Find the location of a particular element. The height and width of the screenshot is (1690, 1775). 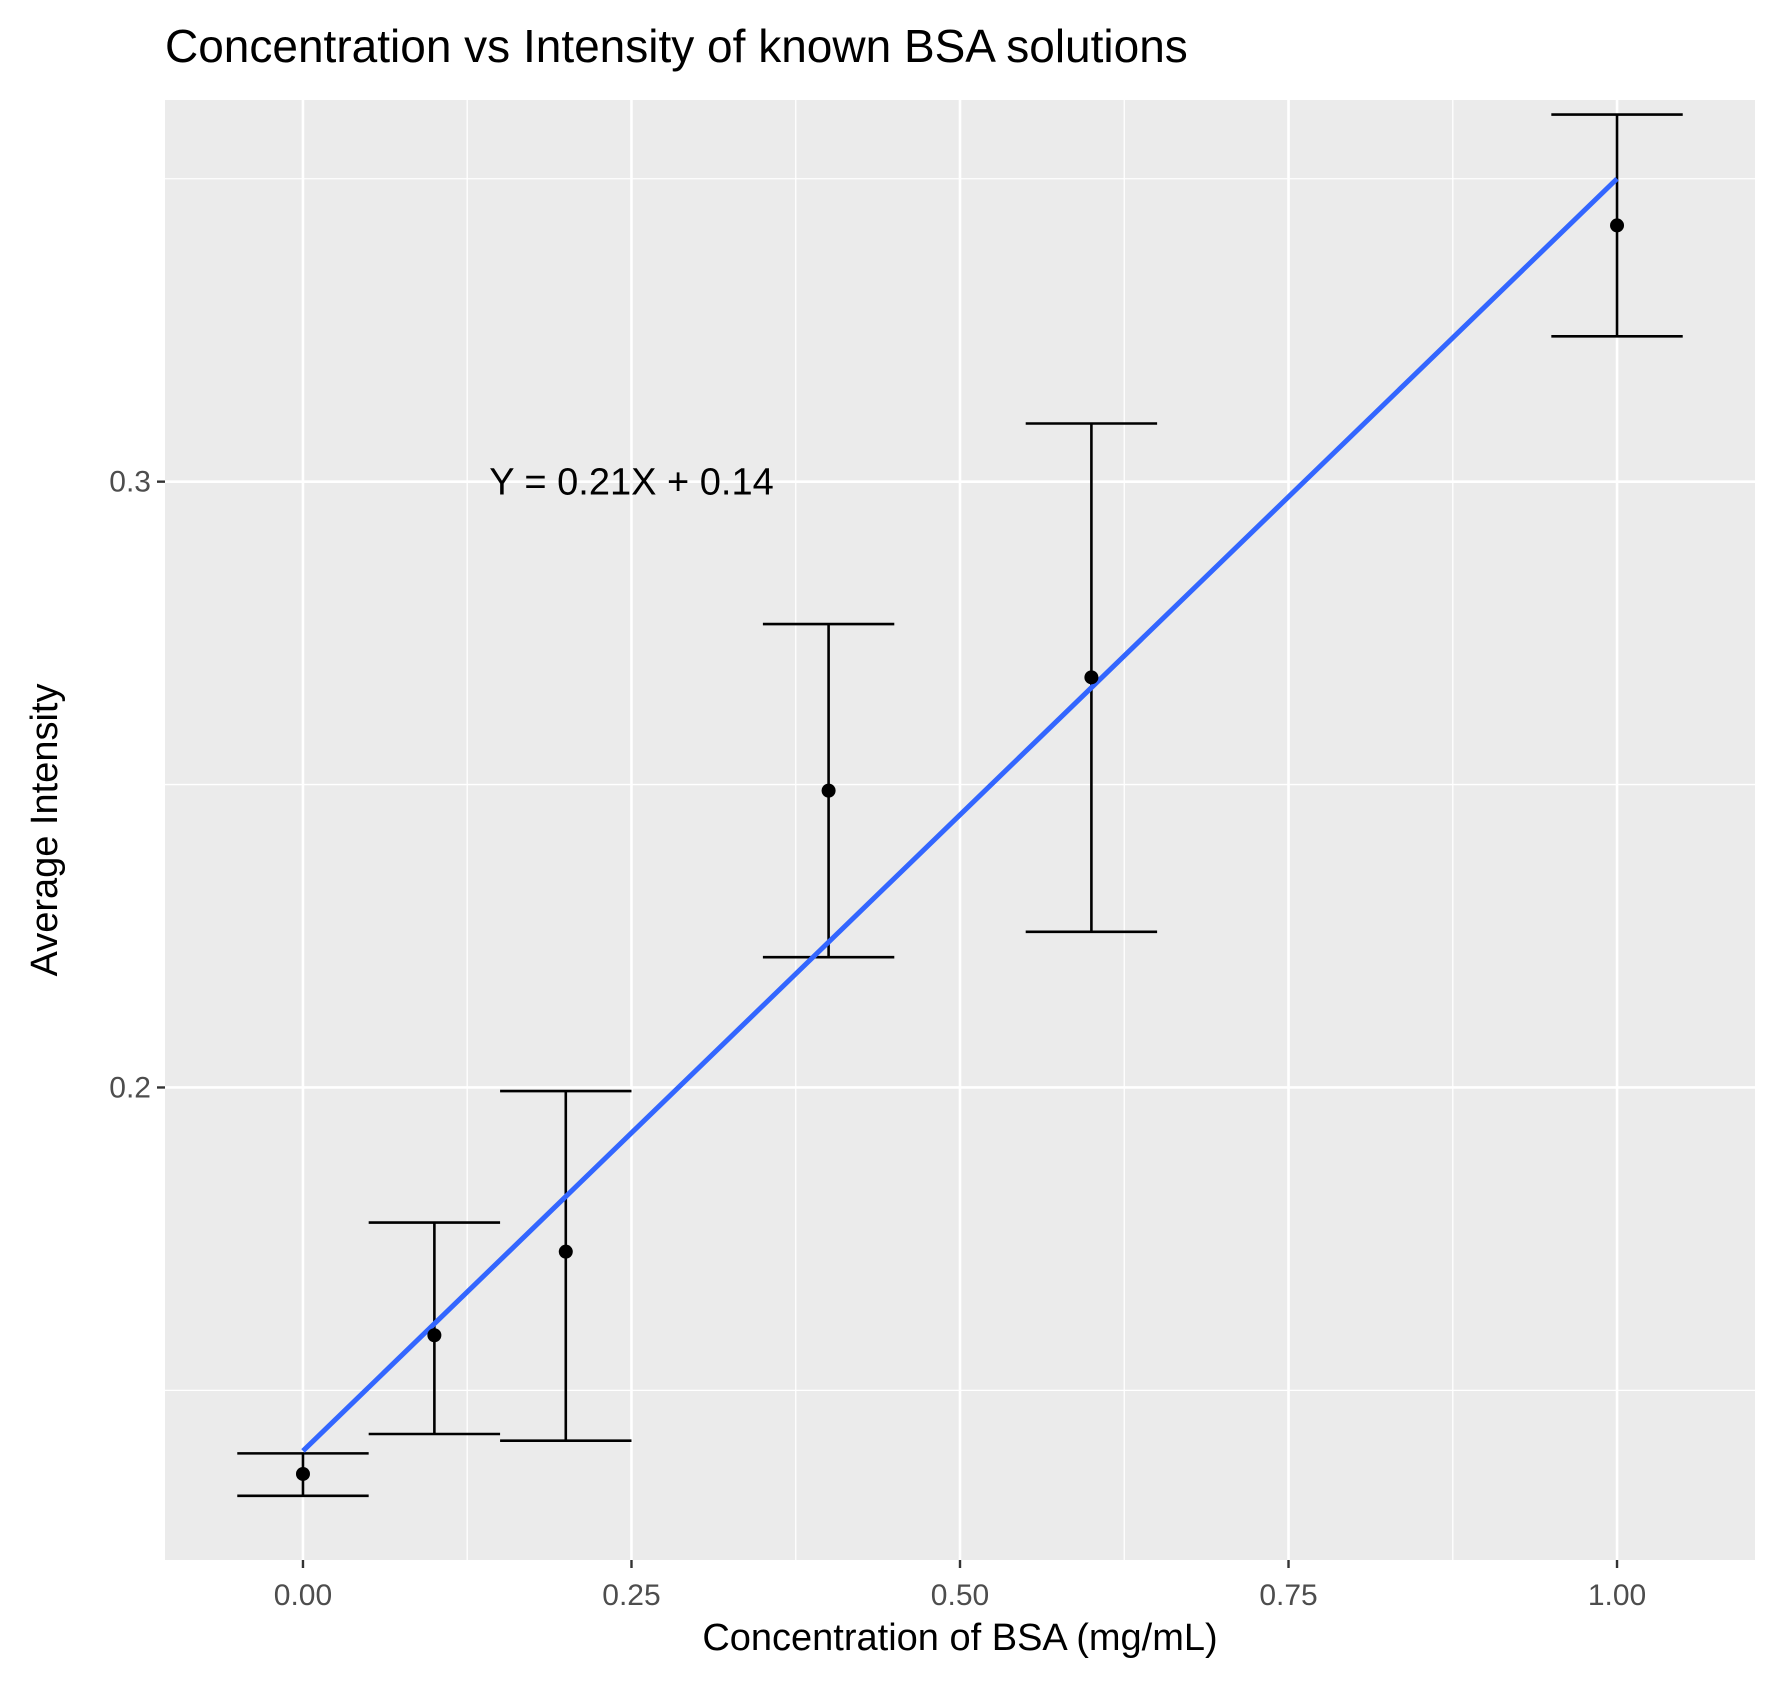

x-axis-title: Concentration of BSA (mg/mL) is located at coordinates (959, 1638).